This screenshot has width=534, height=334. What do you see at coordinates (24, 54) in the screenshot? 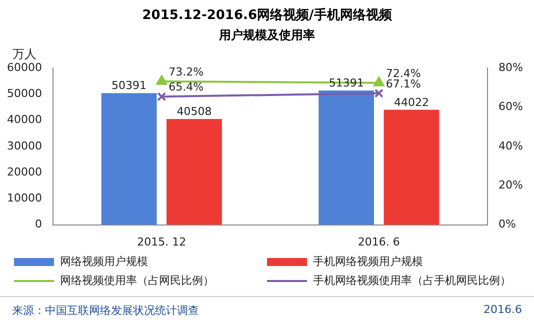
I see `y-axis-title: 万人` at bounding box center [24, 54].